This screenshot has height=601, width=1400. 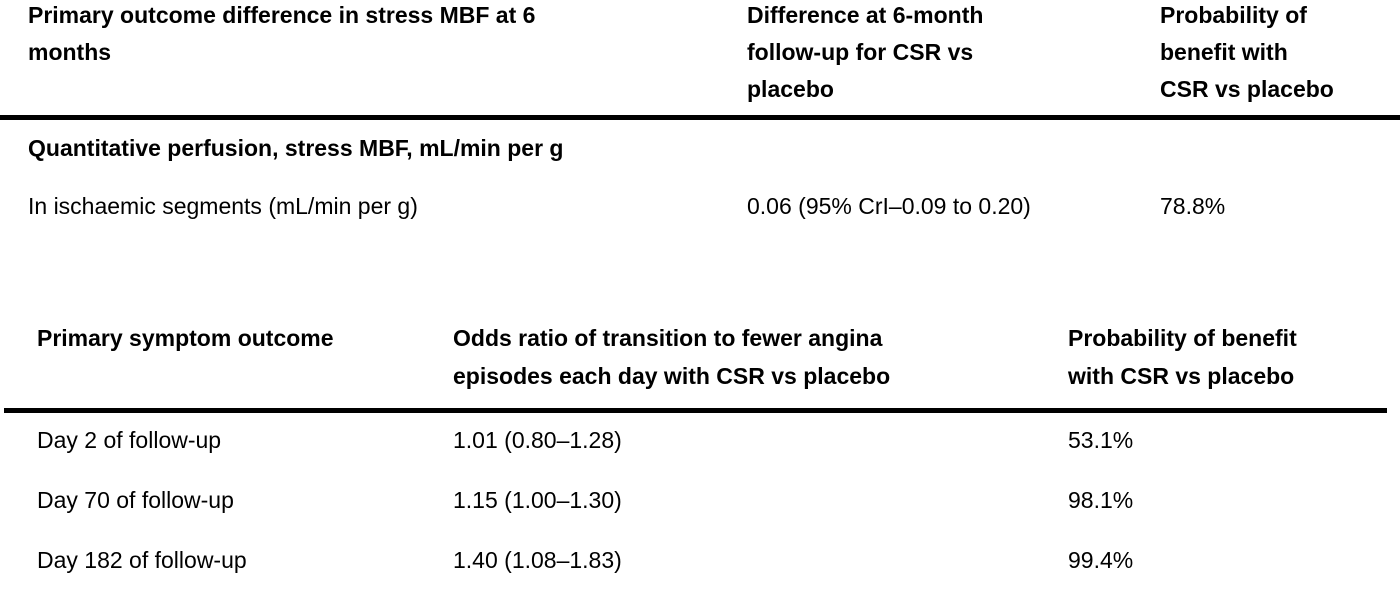 I want to click on probability-cell: 78.8%, so click(x=1193, y=206).